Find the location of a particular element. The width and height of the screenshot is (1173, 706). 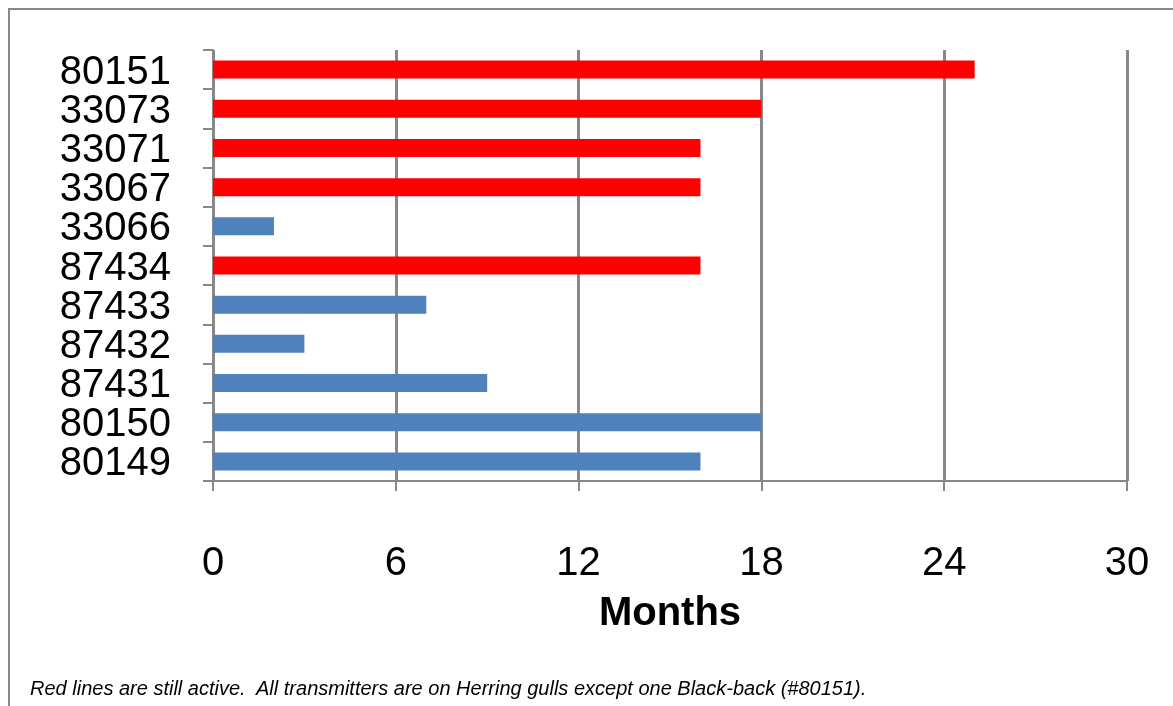

x-tick-label: 6 is located at coordinates (395, 561).